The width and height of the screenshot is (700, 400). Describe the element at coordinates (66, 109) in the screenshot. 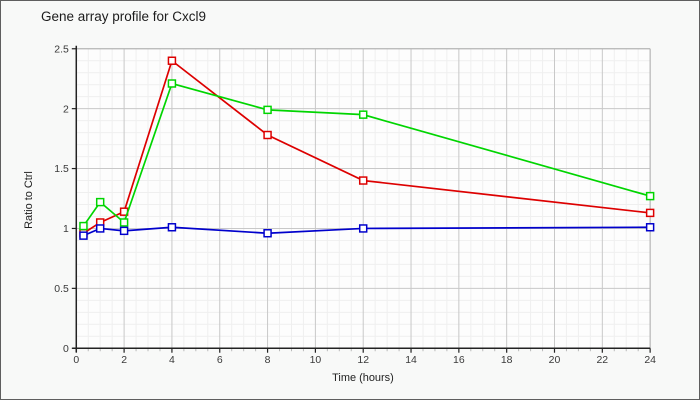

I see `y-tick-label: 2` at that location.